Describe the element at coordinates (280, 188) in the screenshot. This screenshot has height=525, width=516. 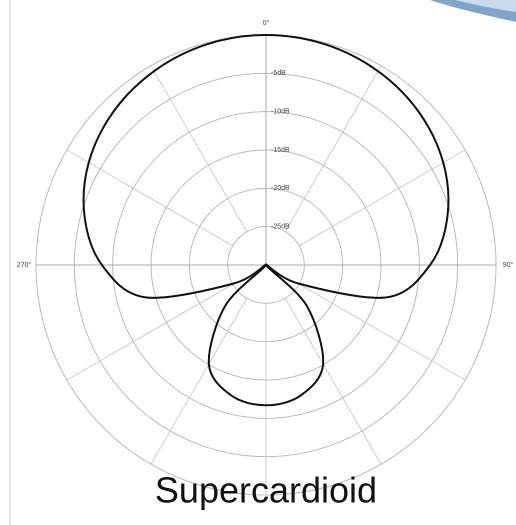
I see `r-tick-label: -20dB` at that location.